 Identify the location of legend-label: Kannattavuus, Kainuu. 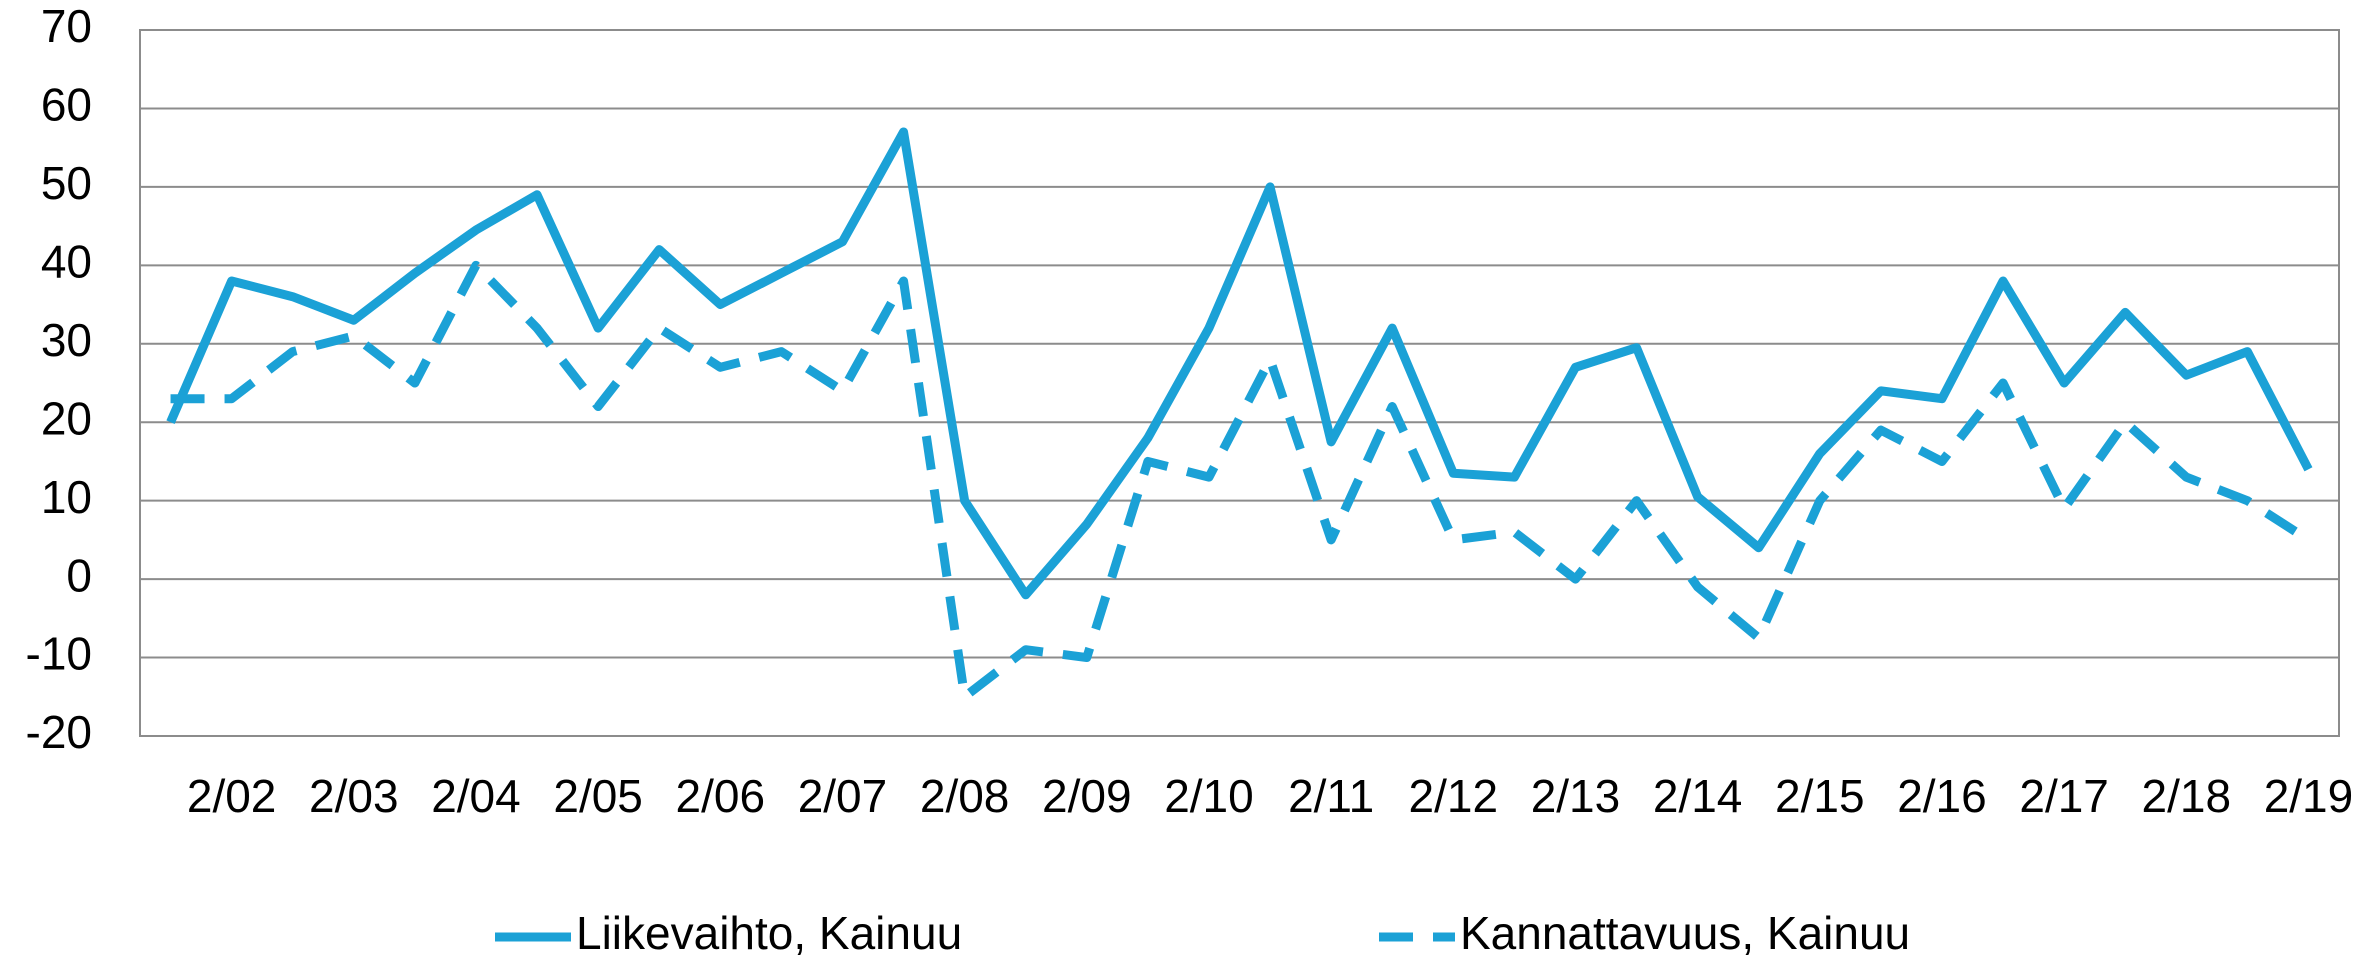
(1685, 933).